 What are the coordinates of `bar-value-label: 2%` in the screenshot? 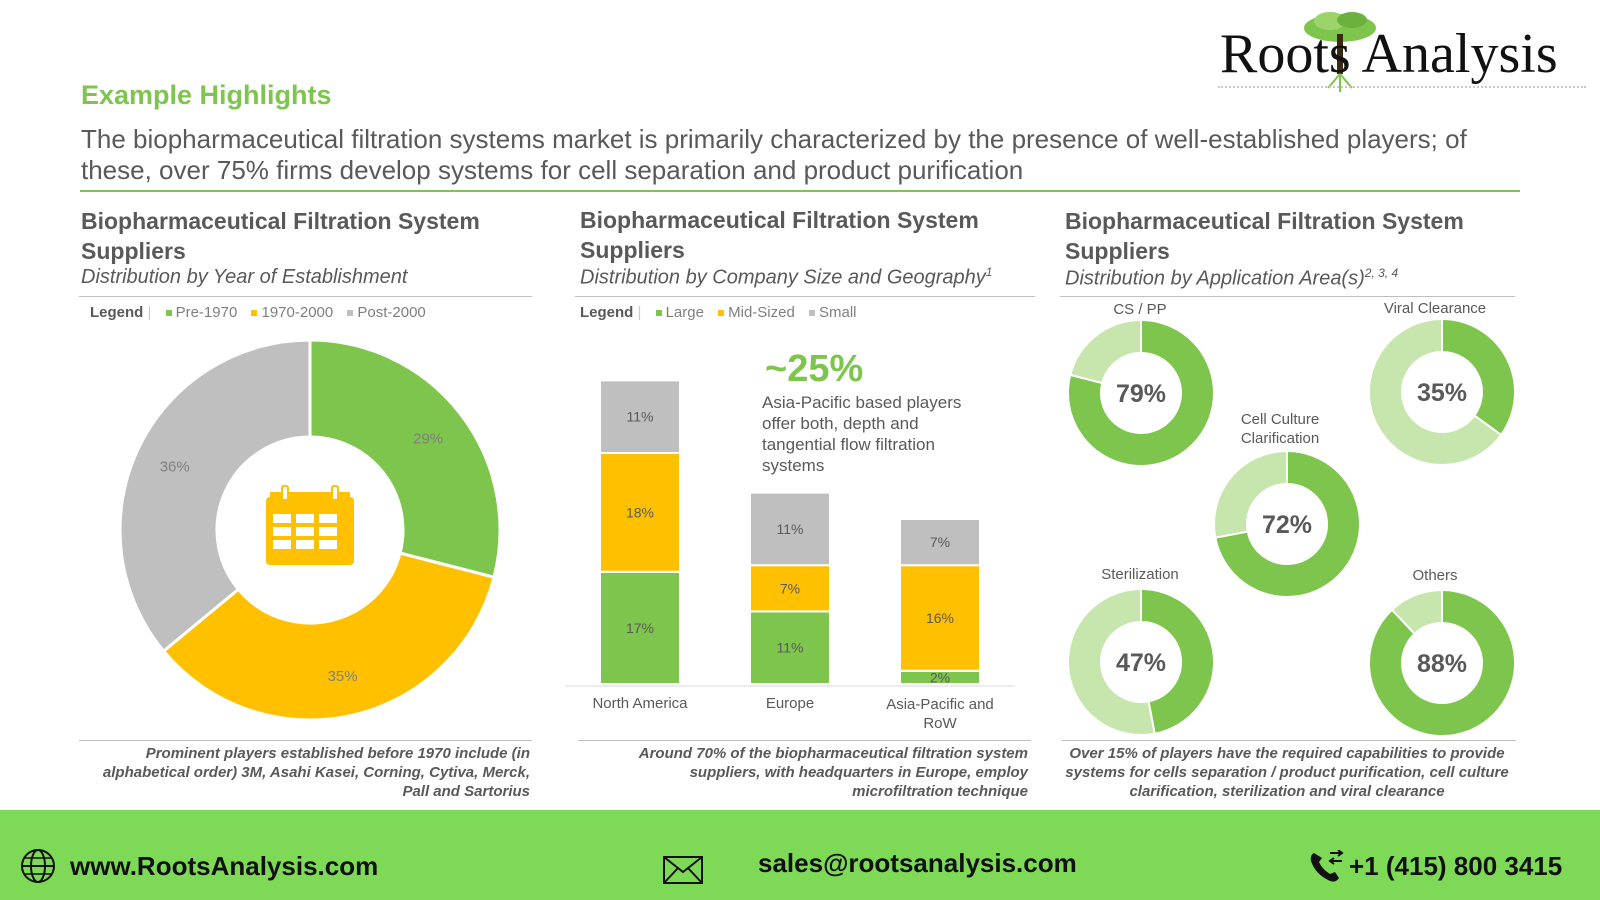 It's located at (940, 677).